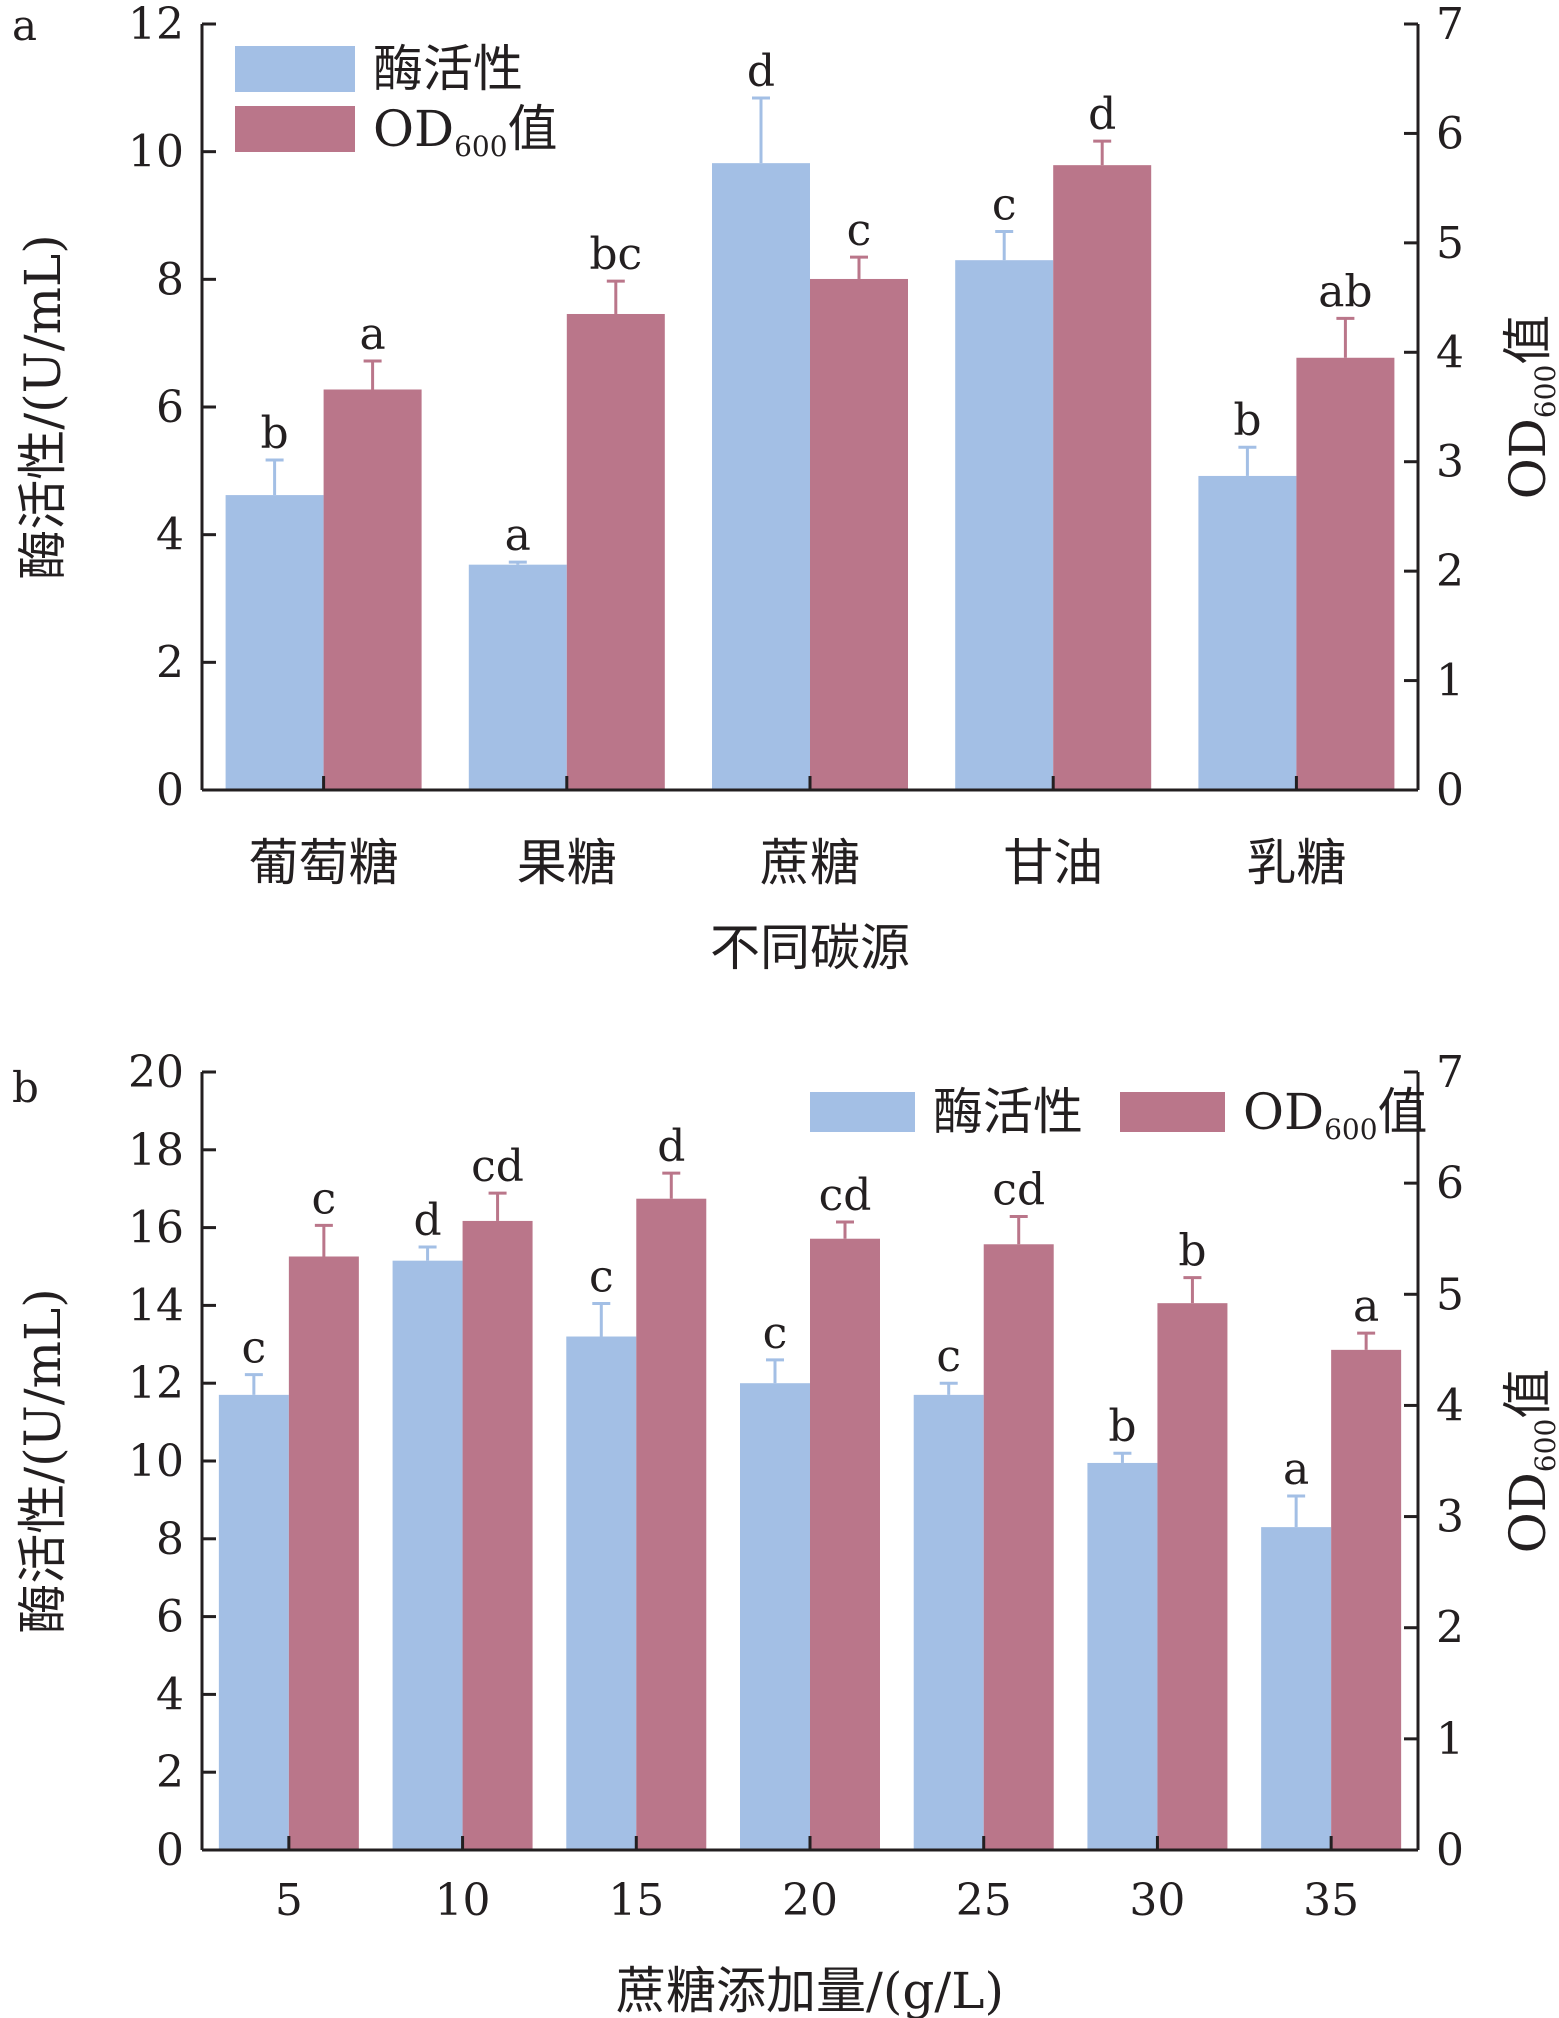 The image size is (1559, 2018). What do you see at coordinates (1296, 863) in the screenshot?
I see `x-tick-label: 乳糖` at bounding box center [1296, 863].